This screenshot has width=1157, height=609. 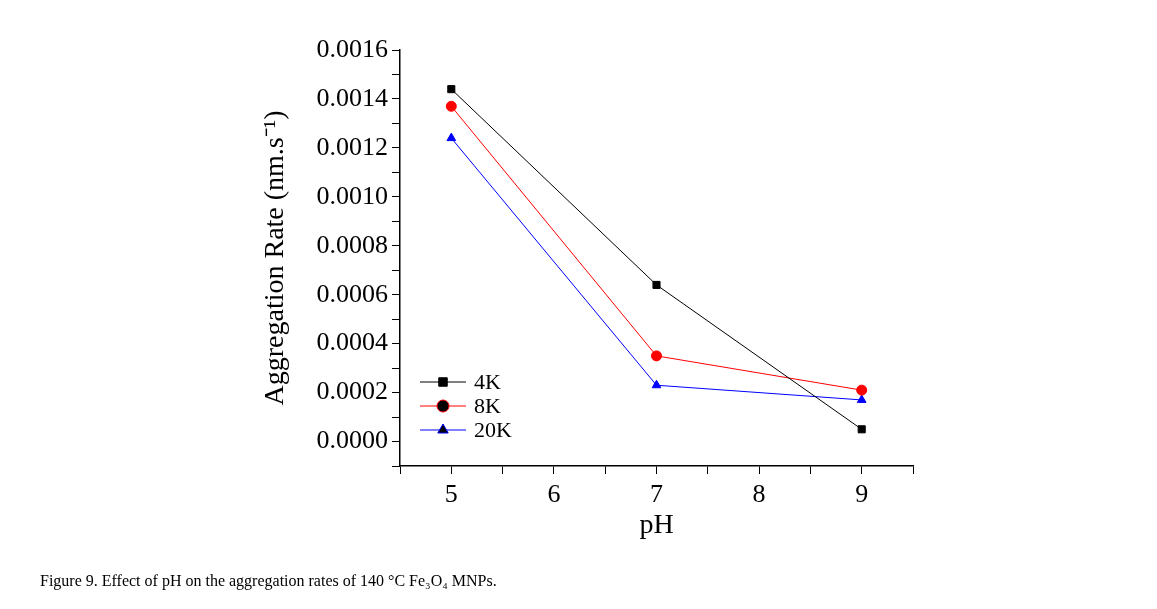 What do you see at coordinates (554, 494) in the screenshot?
I see `x-tick-label: 6` at bounding box center [554, 494].